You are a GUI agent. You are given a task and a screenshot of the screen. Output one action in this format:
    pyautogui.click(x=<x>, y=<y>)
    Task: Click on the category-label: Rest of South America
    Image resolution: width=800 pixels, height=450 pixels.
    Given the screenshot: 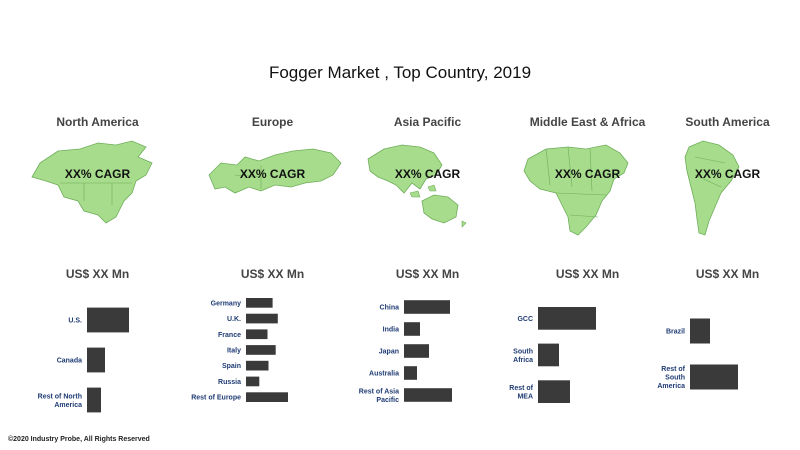 What is the action you would take?
    pyautogui.click(x=671, y=378)
    